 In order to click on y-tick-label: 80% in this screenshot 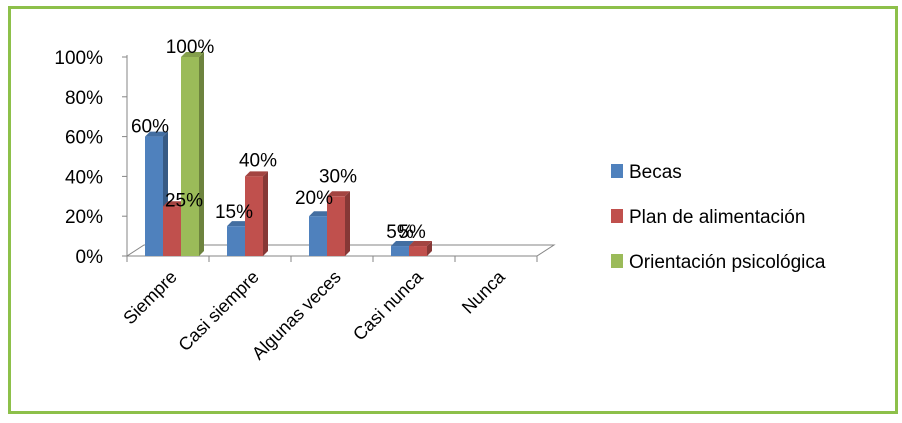, I will do `click(84, 98)`.